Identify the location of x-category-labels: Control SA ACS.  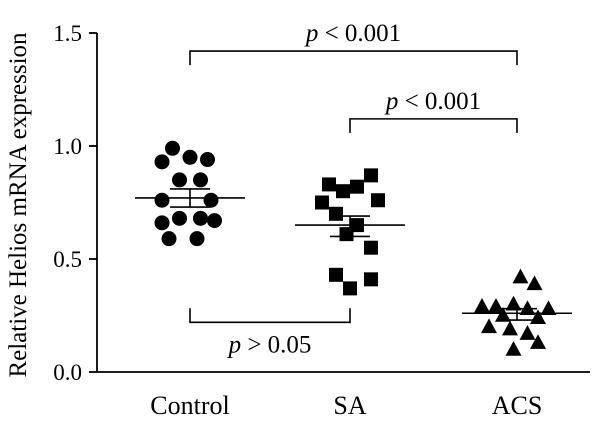
(346, 405).